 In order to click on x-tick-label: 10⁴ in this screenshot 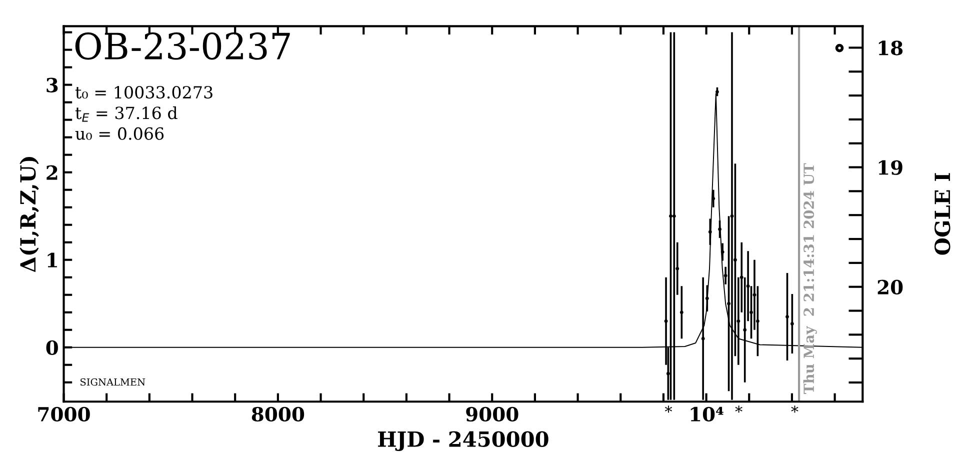, I will do `click(707, 414)`.